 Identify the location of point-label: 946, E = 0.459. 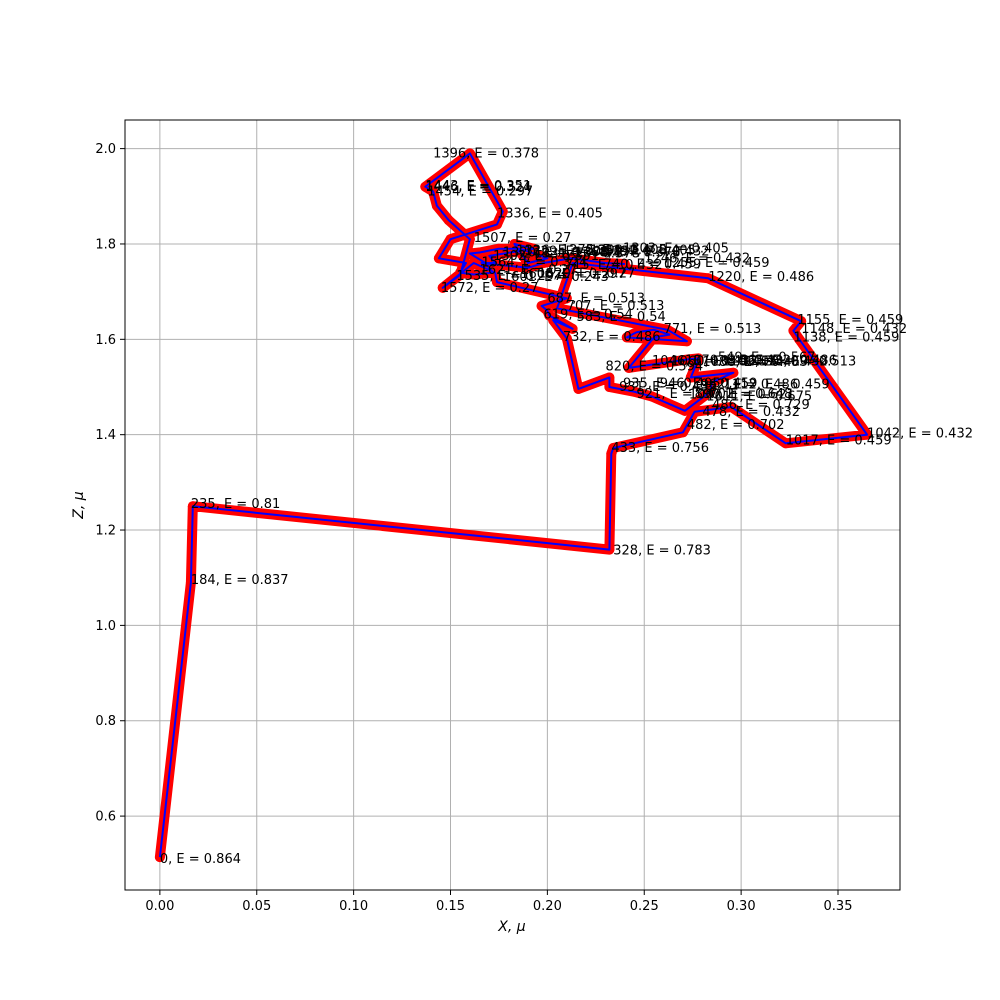
(709, 384).